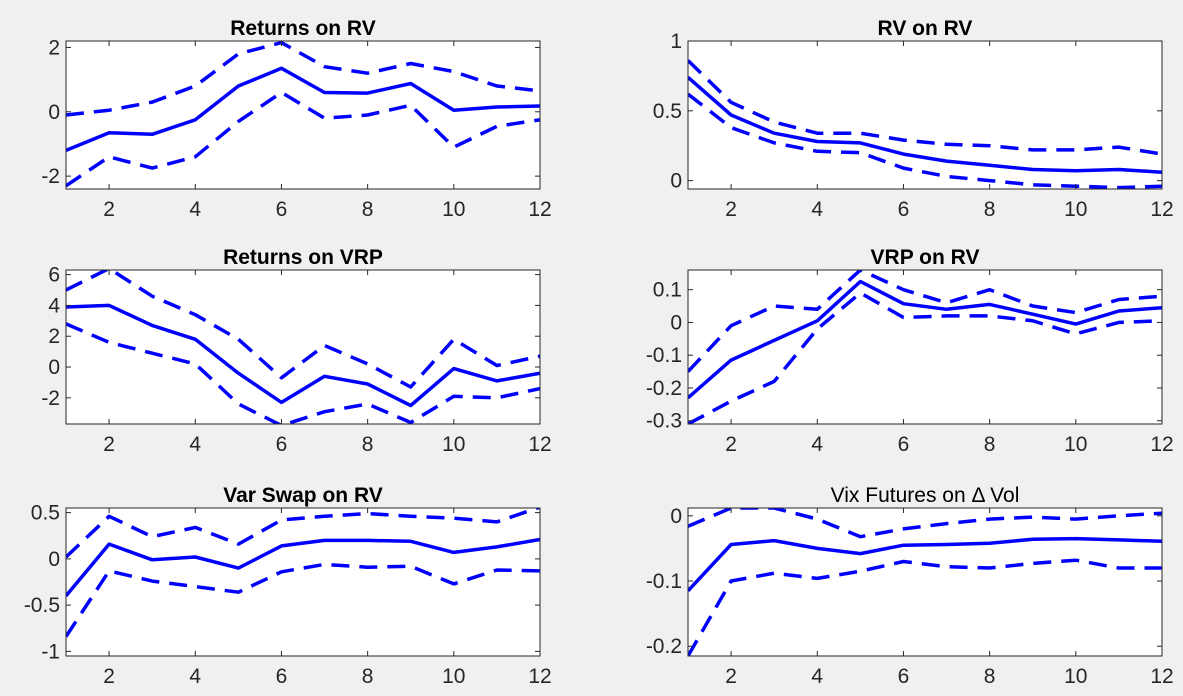 This screenshot has height=696, width=1183. I want to click on y-tick-label: 6, so click(54, 275).